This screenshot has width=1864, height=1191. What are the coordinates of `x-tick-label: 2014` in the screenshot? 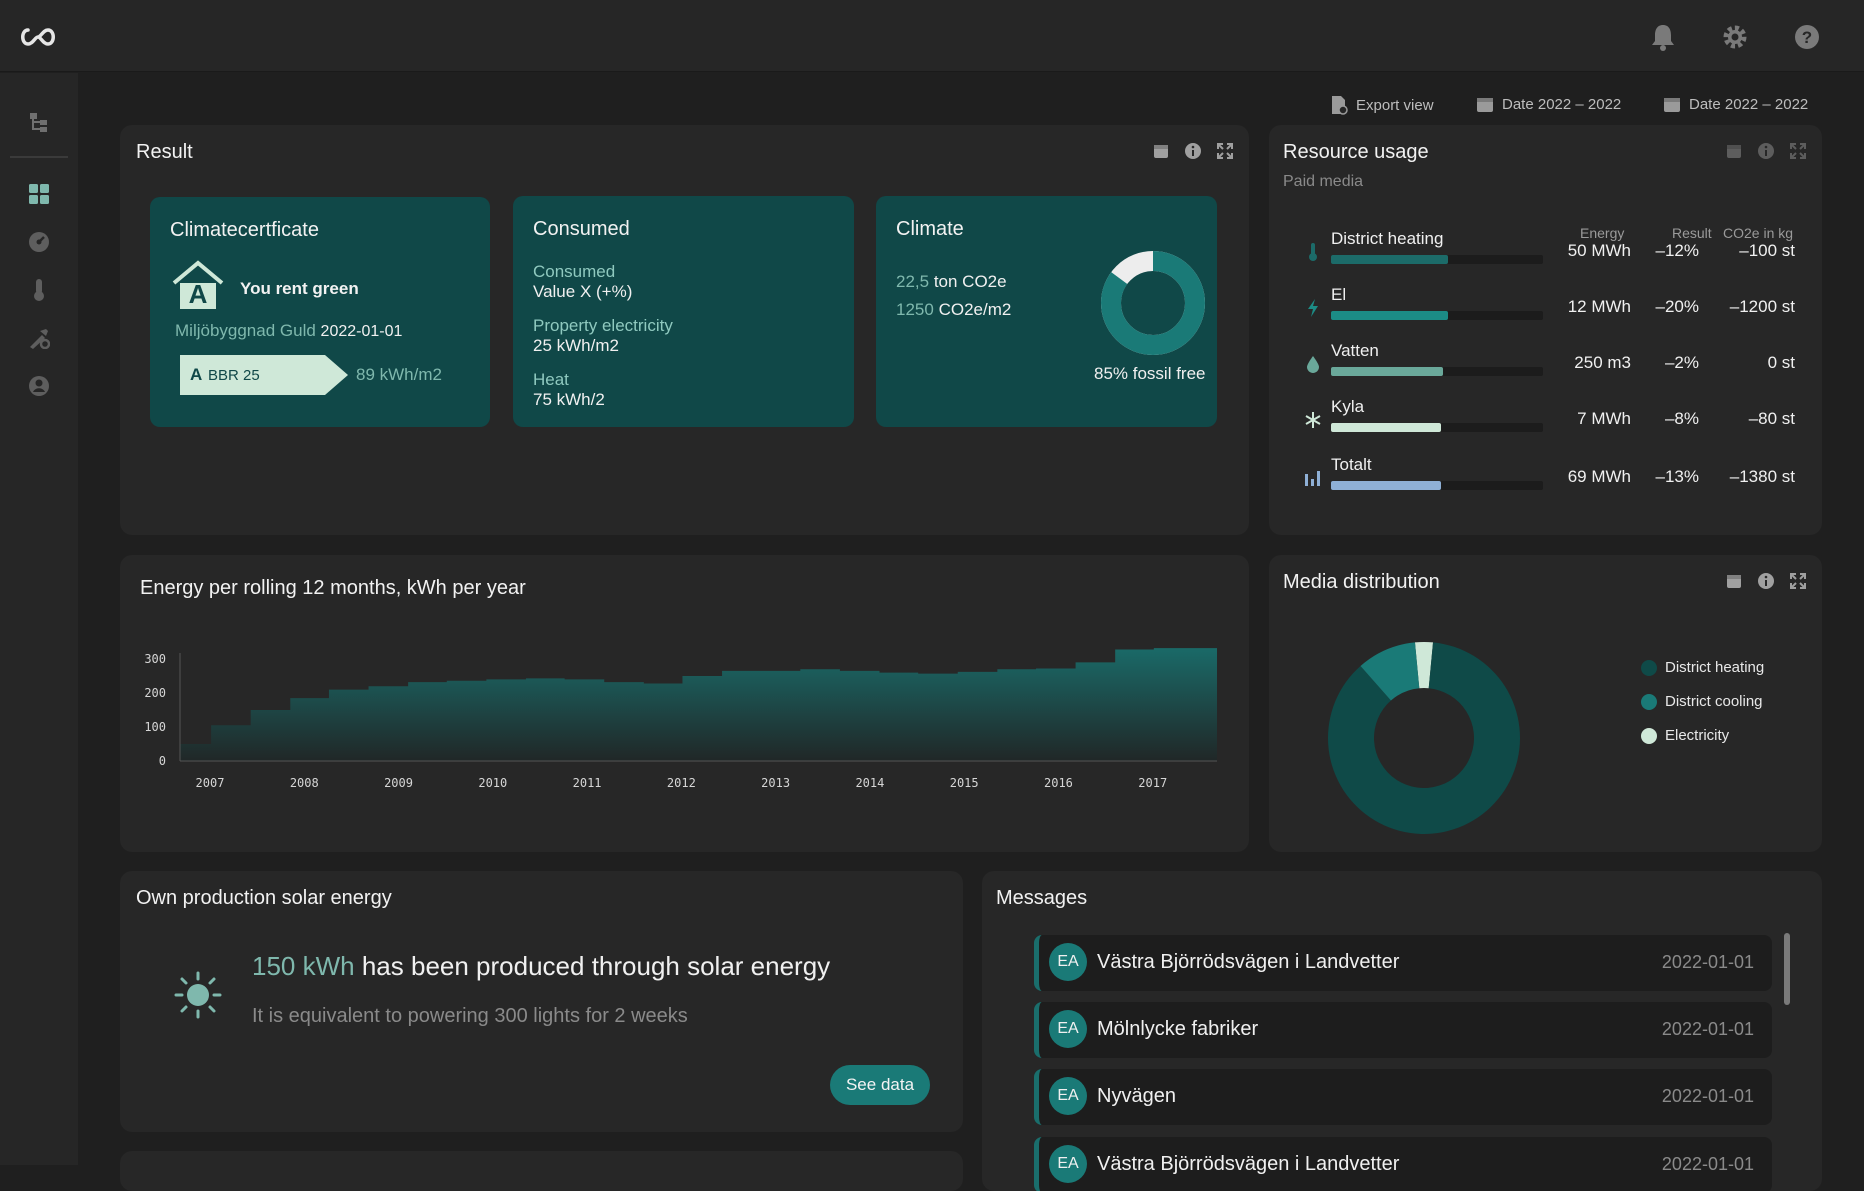 It's located at (869, 783).